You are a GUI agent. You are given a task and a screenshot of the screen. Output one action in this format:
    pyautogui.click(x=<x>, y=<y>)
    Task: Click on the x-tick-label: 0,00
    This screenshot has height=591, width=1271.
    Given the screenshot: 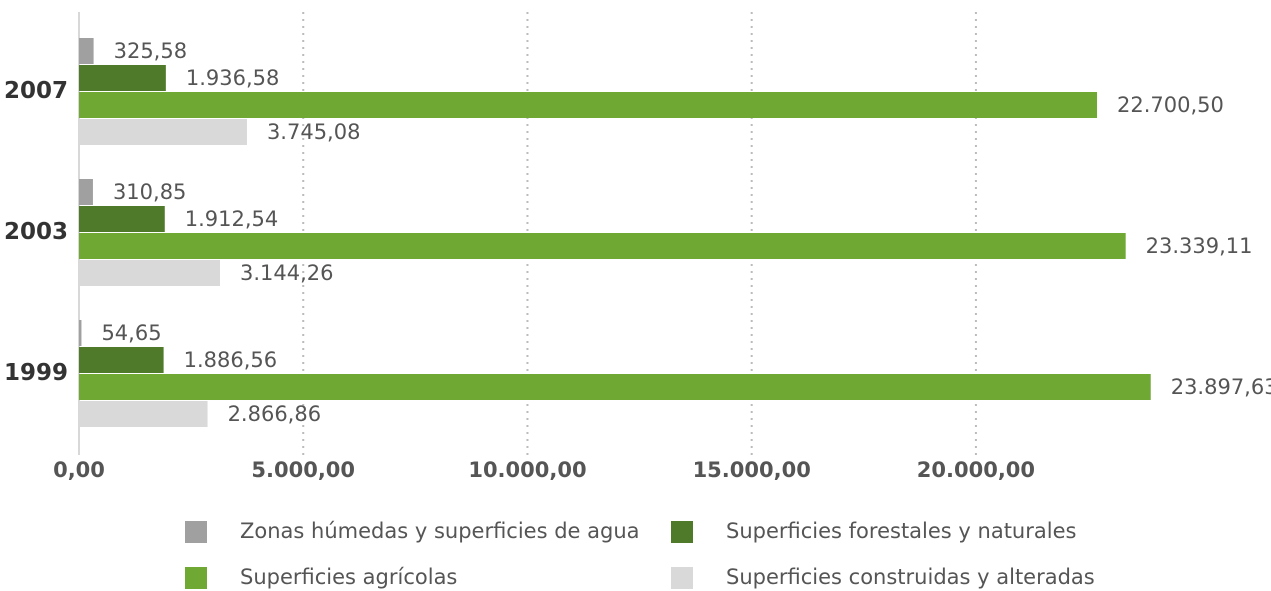 What is the action you would take?
    pyautogui.click(x=79, y=470)
    